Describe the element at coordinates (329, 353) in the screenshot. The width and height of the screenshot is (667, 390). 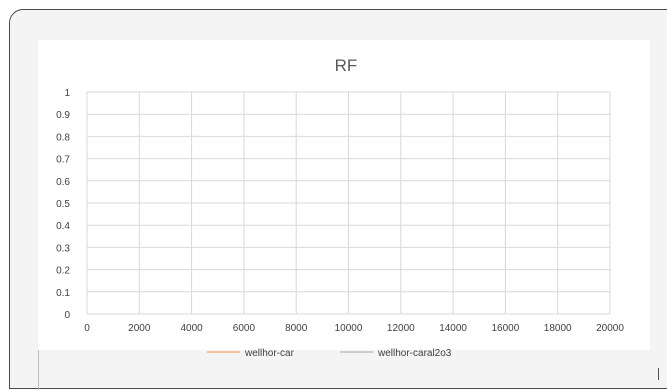
I see `chart-legend: wellhor-car wellhor-caral2o3` at that location.